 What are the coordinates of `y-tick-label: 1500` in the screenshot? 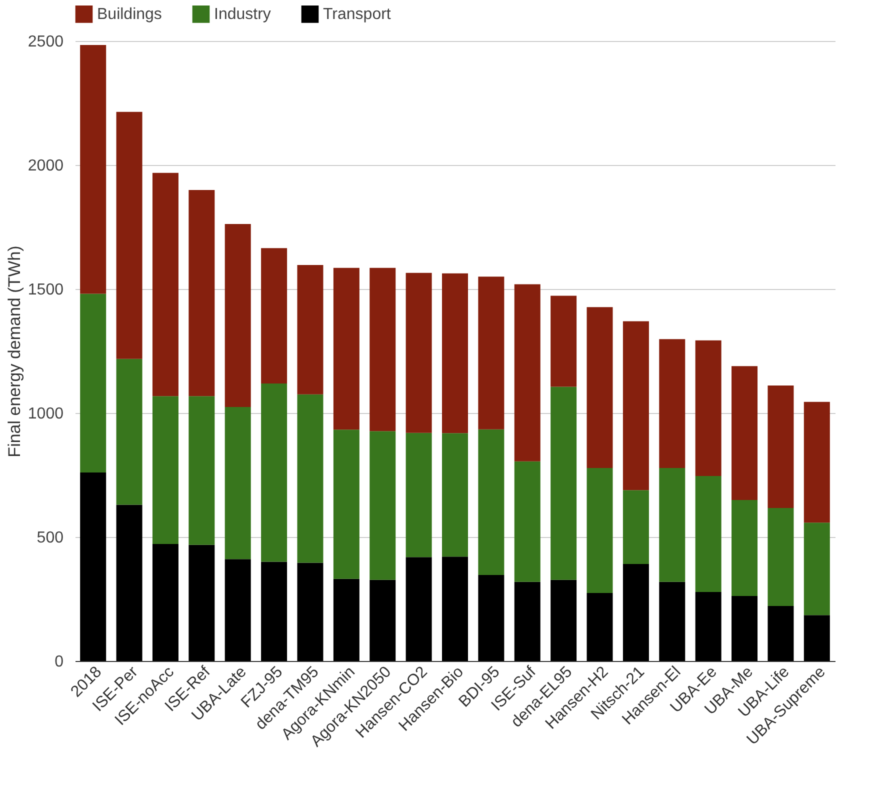 It's located at (46, 290).